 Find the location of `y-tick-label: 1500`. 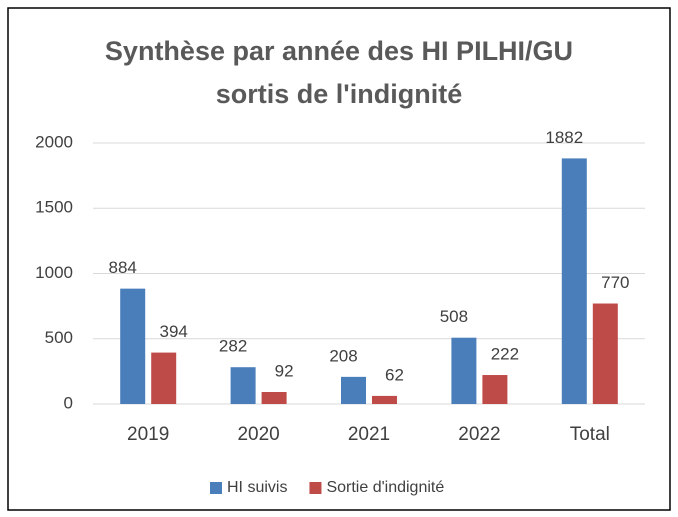

y-tick-label: 1500 is located at coordinates (54, 207).